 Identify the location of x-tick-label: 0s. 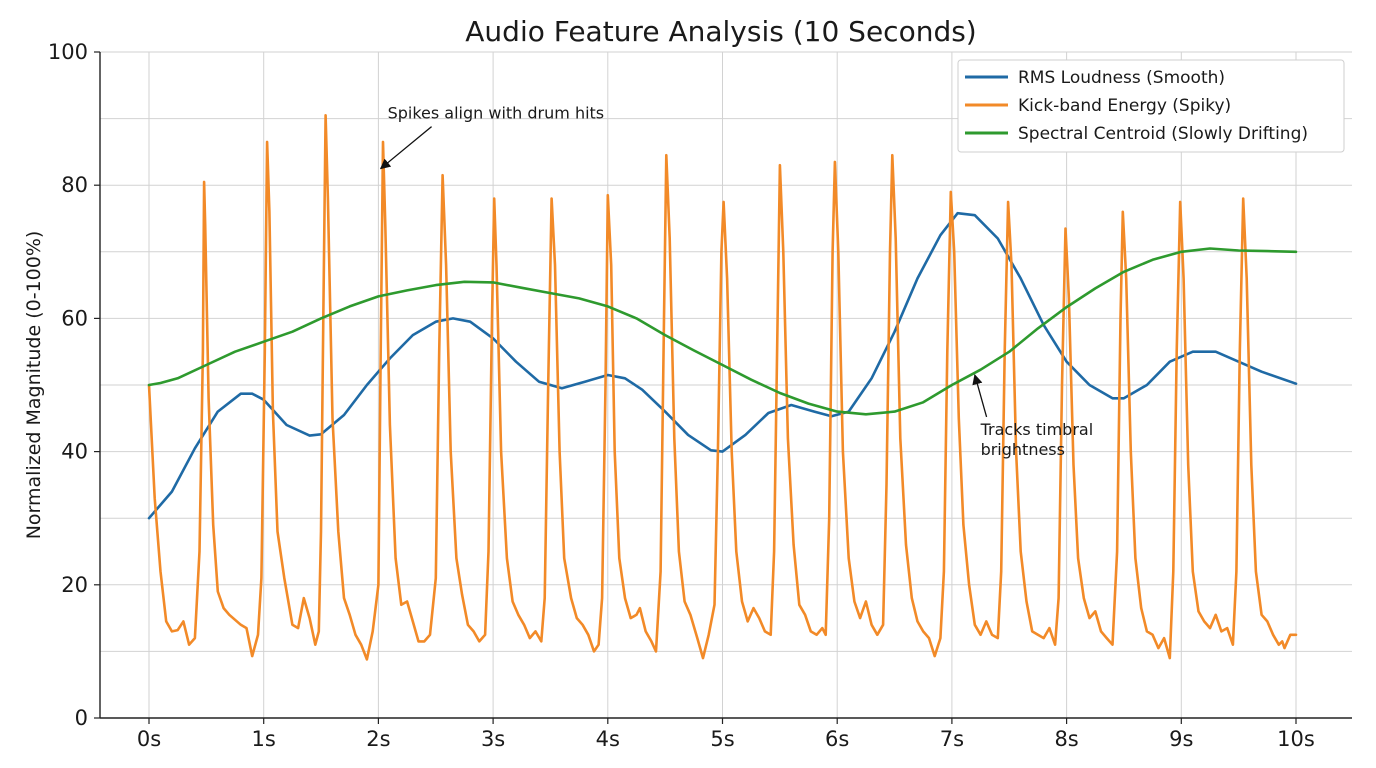
(149, 739).